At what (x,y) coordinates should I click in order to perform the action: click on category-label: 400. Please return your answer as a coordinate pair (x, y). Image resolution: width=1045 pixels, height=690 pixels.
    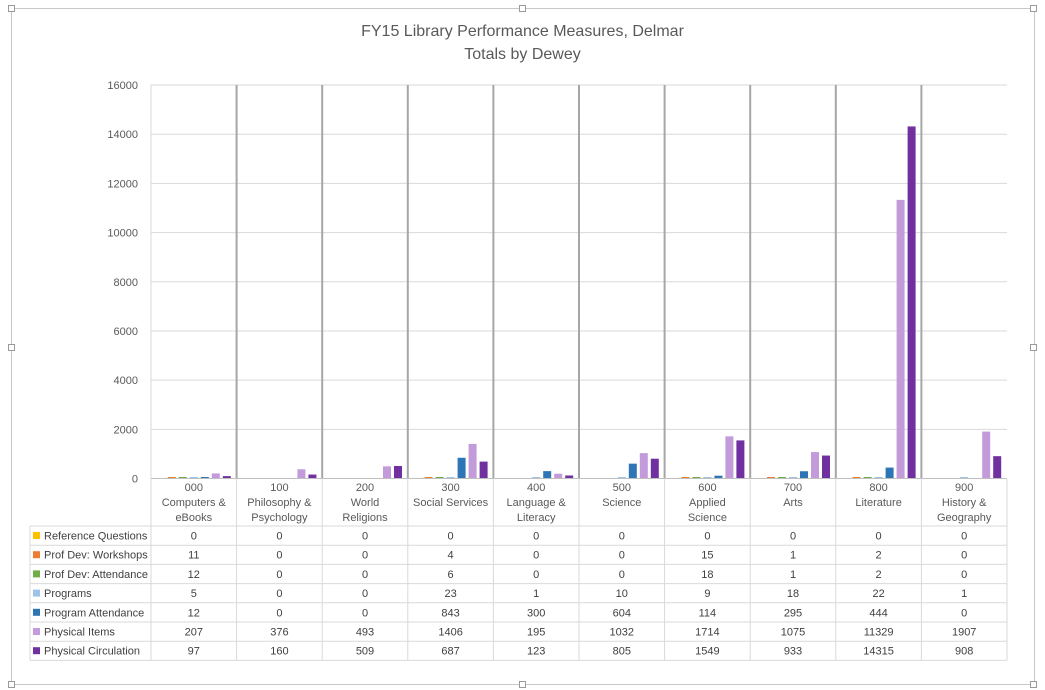
    Looking at the image, I should click on (536, 488).